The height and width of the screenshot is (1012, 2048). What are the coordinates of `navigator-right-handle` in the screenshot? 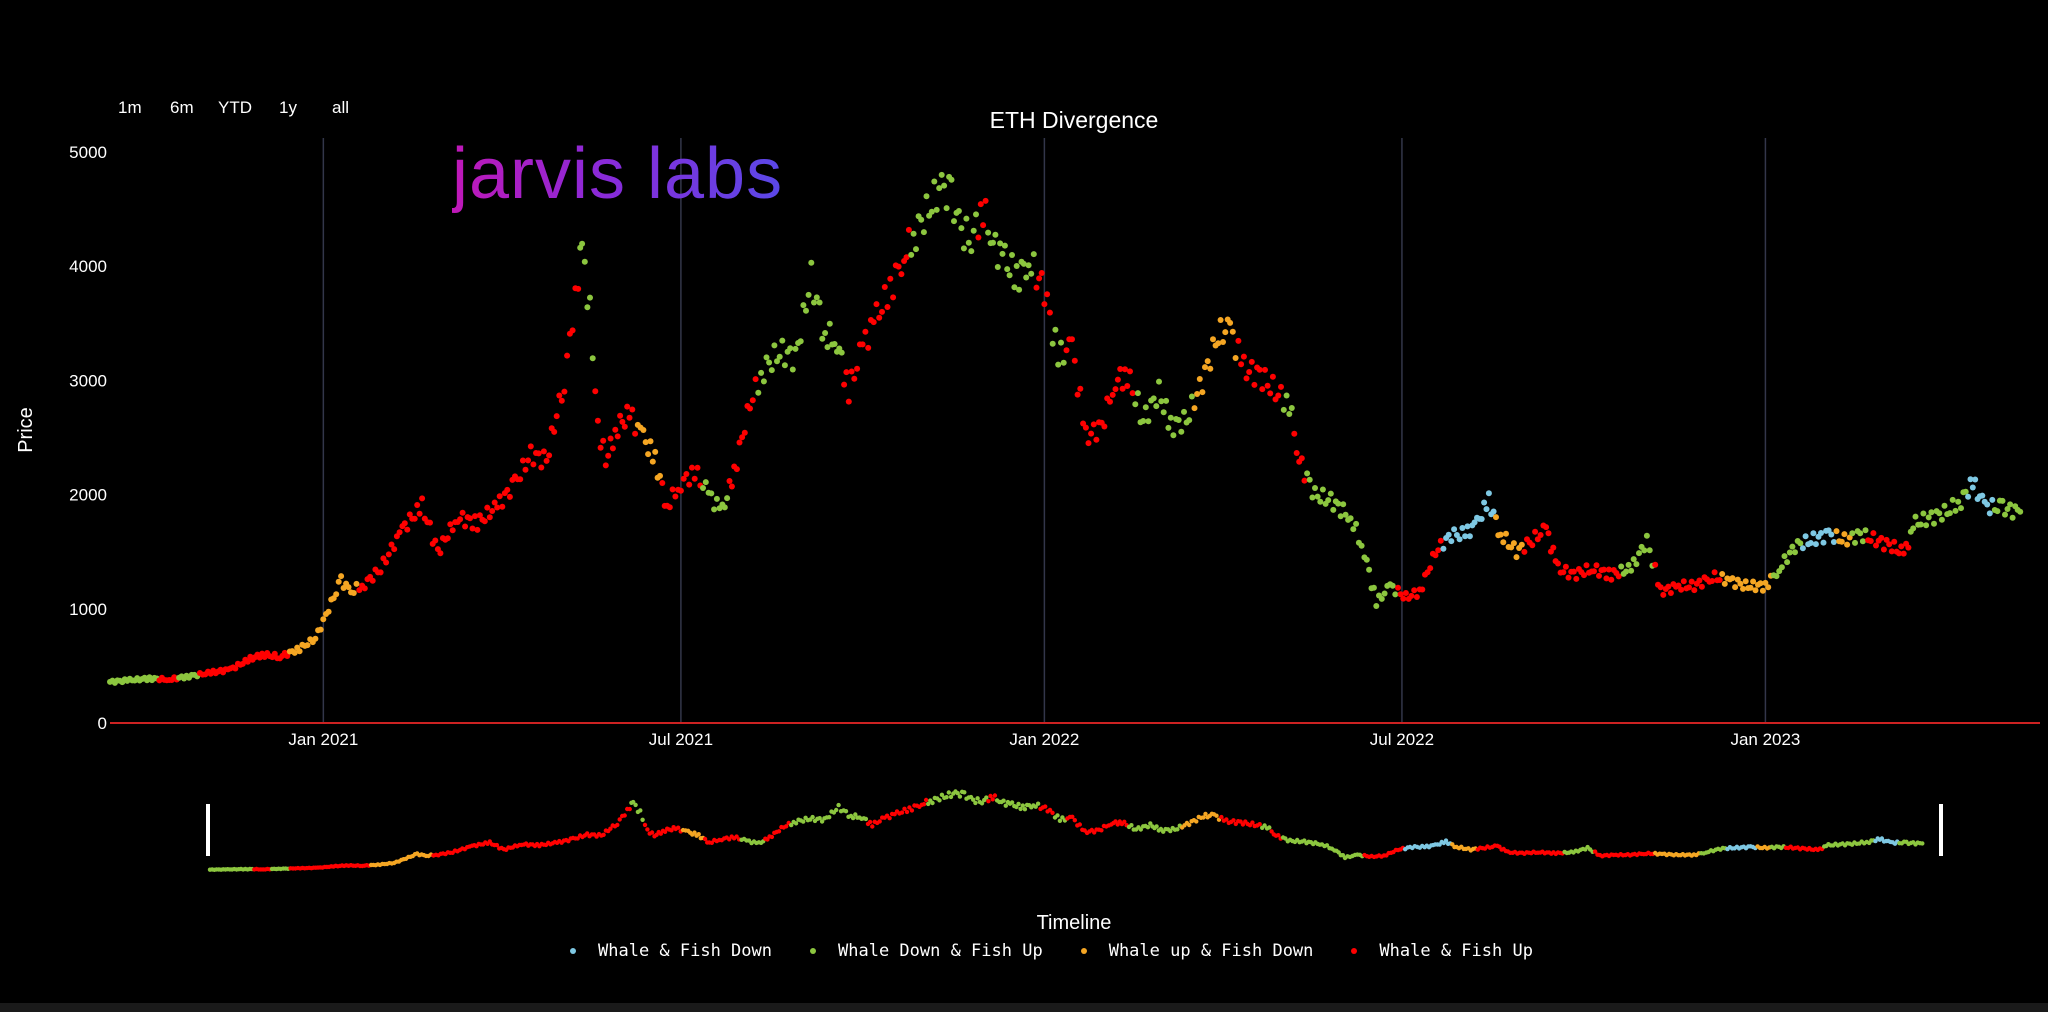 It's located at (1941, 830).